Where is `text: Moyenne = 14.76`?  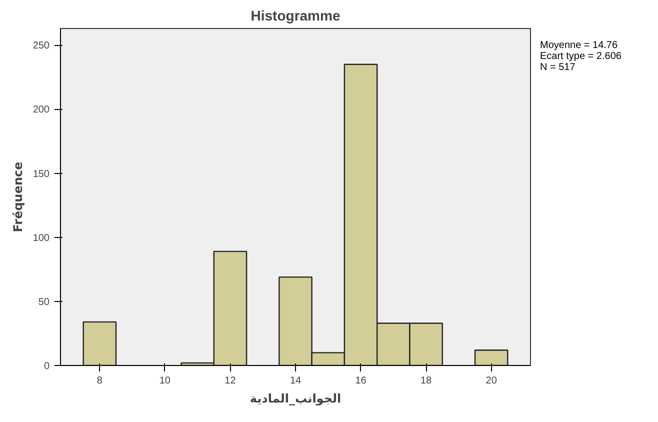 text: Moyenne = 14.76 is located at coordinates (579, 45).